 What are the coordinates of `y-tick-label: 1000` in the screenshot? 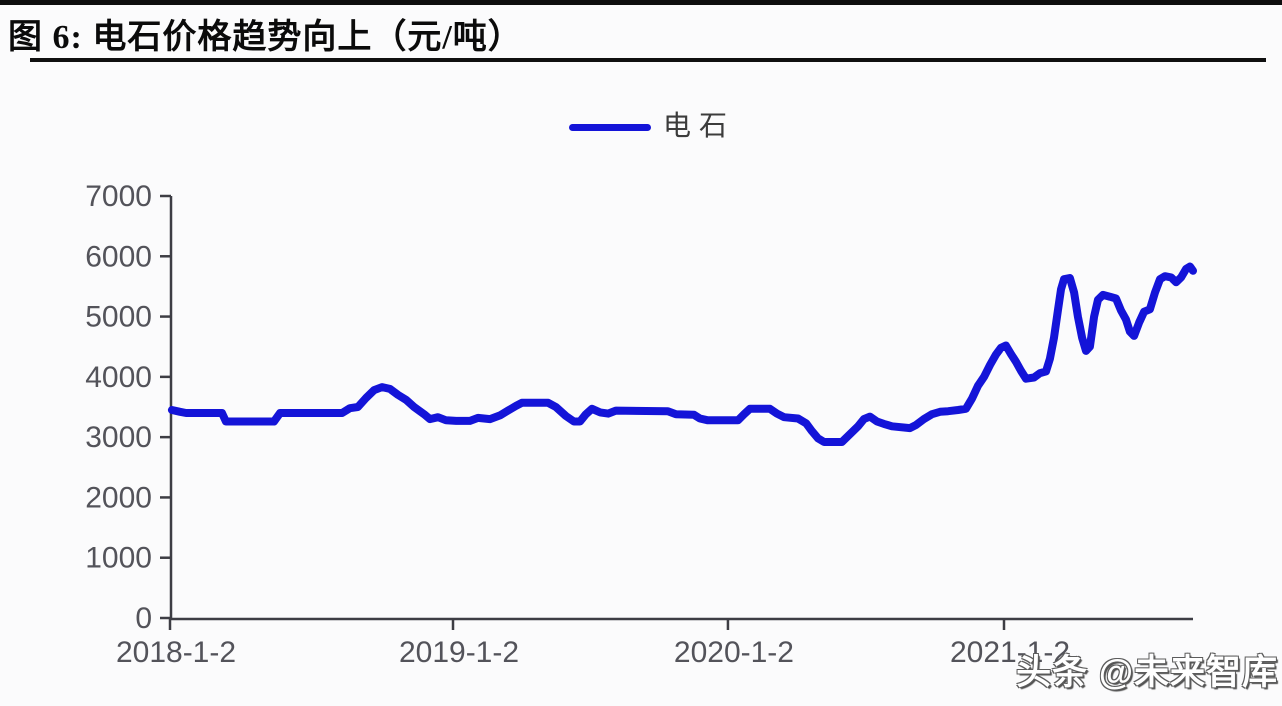 It's located at (118, 558).